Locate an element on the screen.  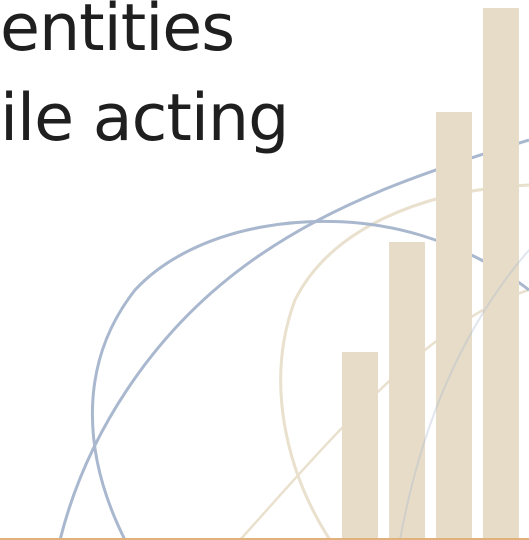
slide-text-line-2: ile acting is located at coordinates (144, 118).